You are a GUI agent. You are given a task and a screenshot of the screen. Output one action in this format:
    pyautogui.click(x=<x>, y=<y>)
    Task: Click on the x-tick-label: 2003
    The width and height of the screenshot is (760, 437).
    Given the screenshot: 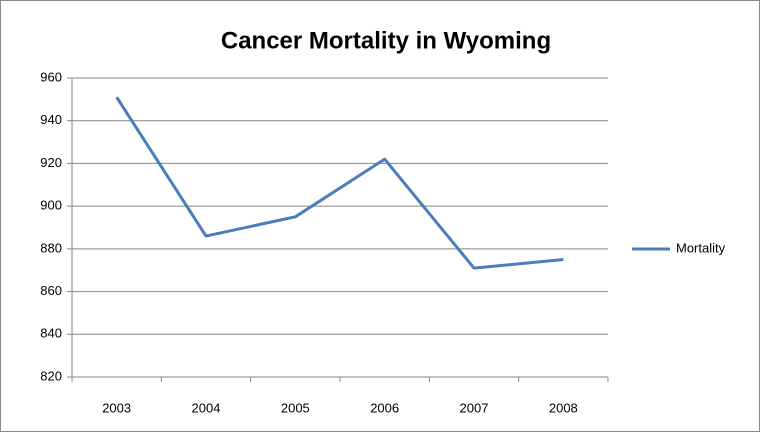 What is the action you would take?
    pyautogui.click(x=116, y=407)
    